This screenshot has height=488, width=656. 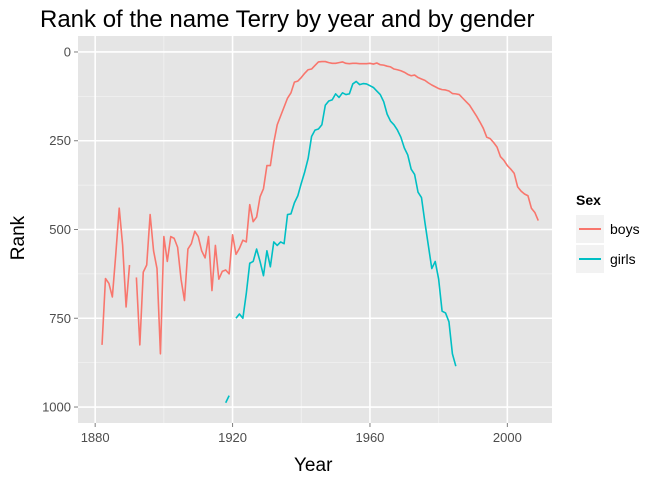 What do you see at coordinates (60, 318) in the screenshot?
I see `y-tick-label: 750` at bounding box center [60, 318].